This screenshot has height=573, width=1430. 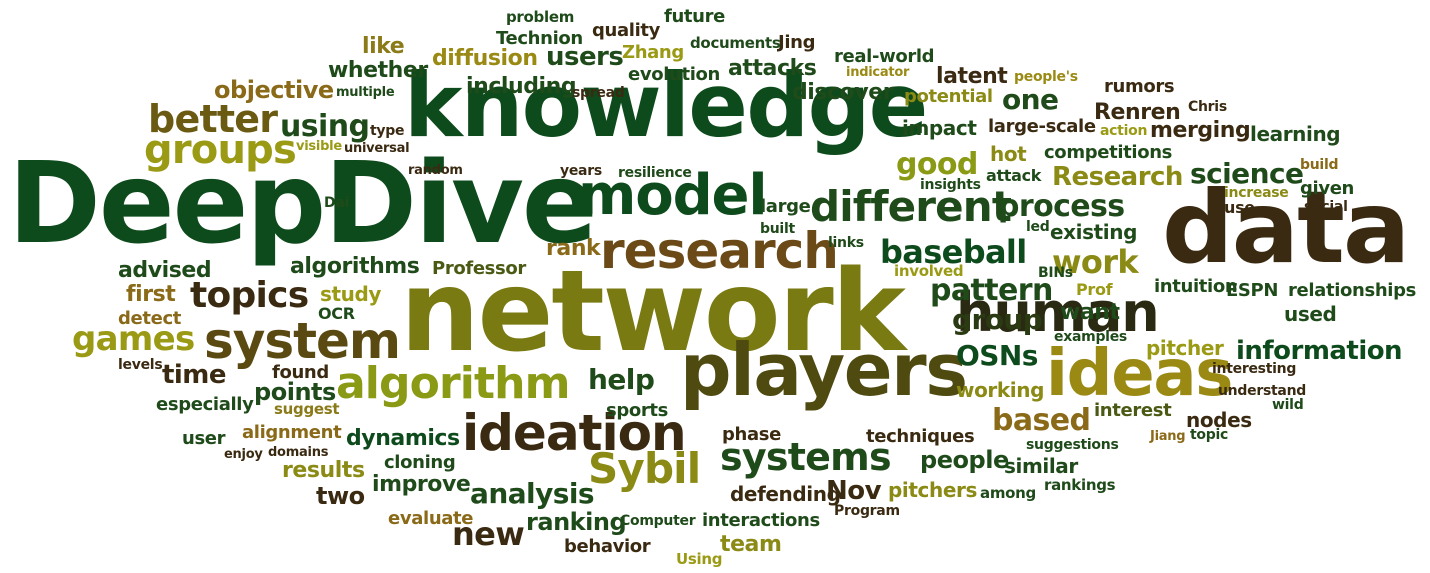 I want to click on word-users: users, so click(x=585, y=57).